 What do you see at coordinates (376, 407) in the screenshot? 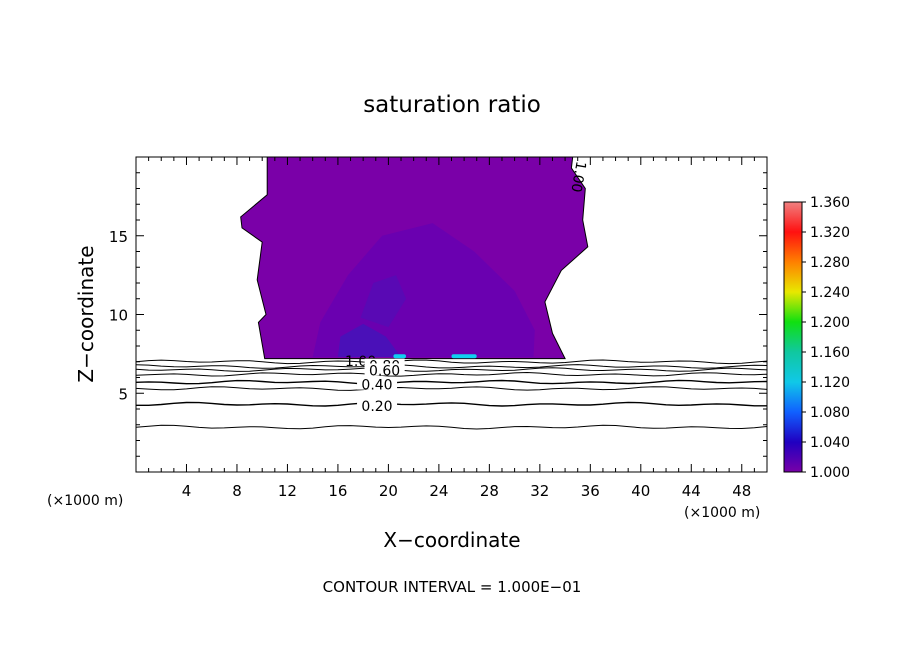
I see `contour-label-7: 0.20` at bounding box center [376, 407].